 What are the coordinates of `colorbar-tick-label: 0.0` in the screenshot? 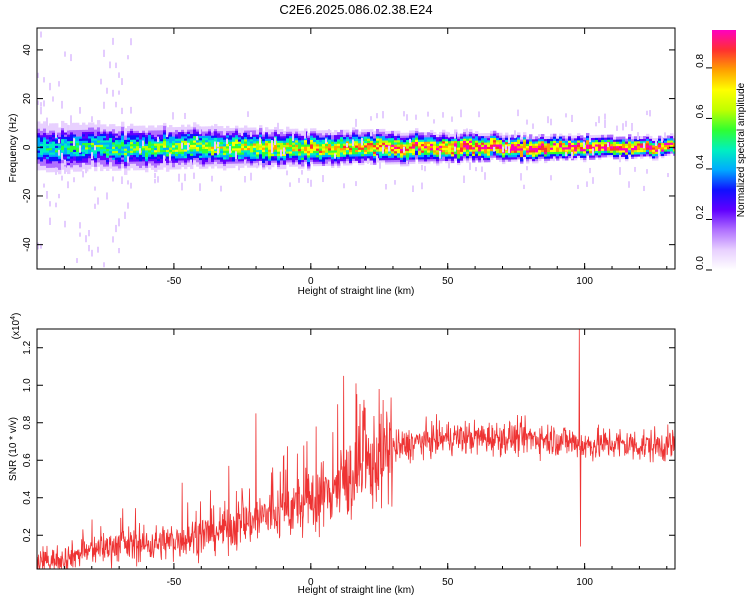 It's located at (700, 263).